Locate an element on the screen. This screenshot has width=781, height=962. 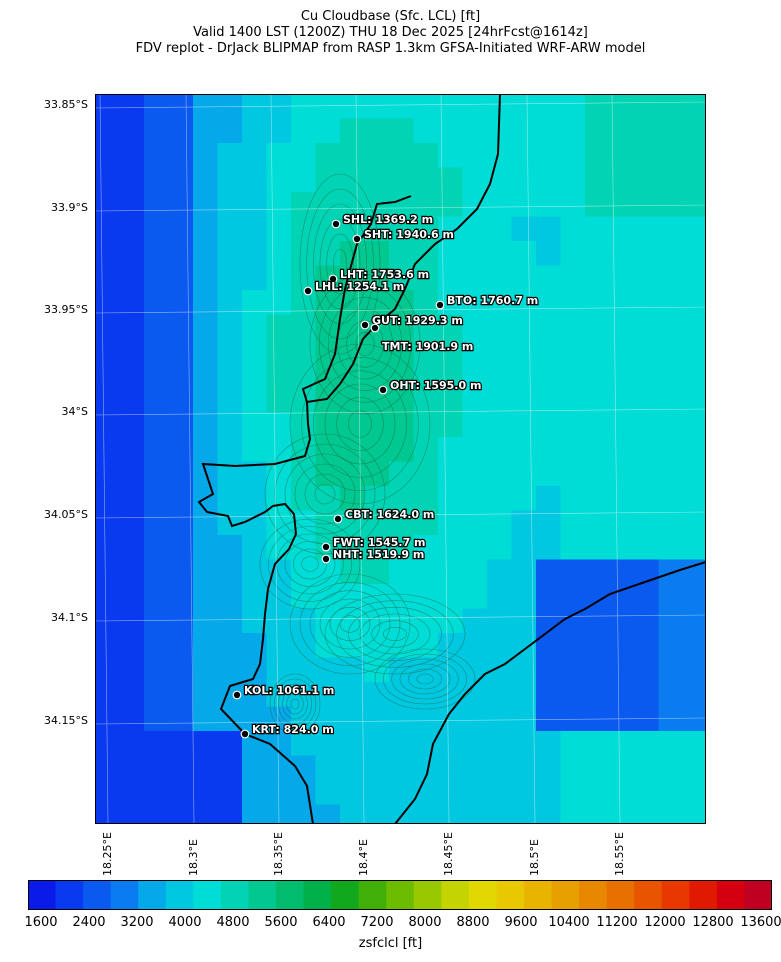
station-tmt: TMT: 1901.9 m is located at coordinates (422, 338).